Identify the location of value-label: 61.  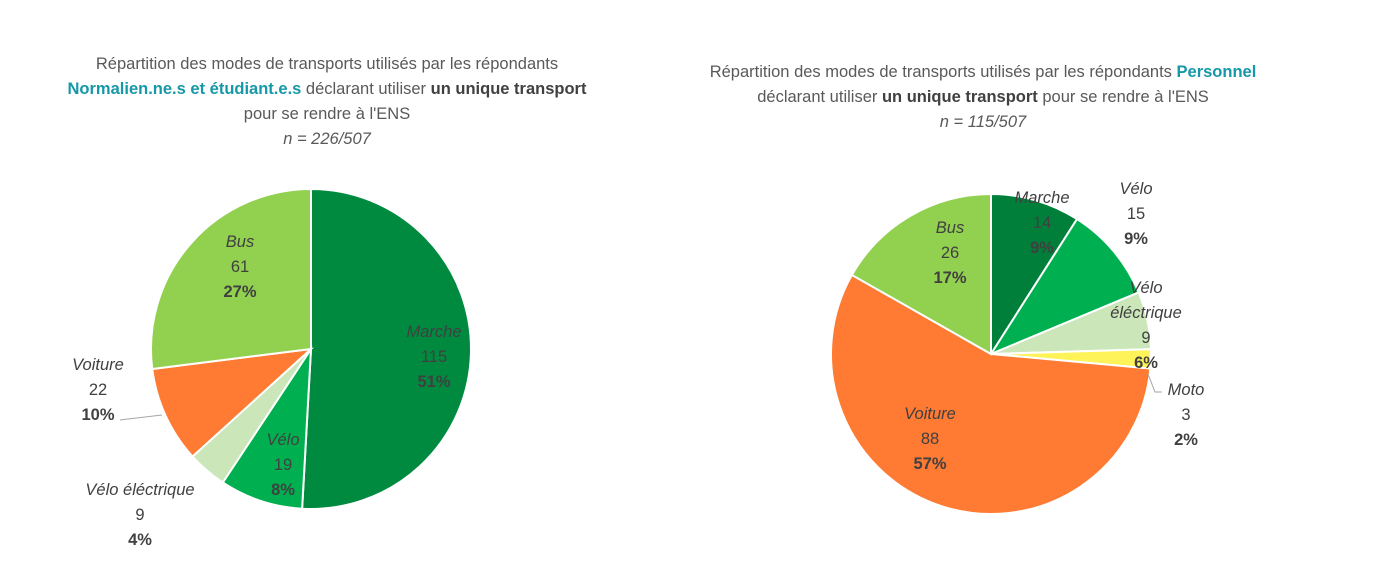
(240, 267).